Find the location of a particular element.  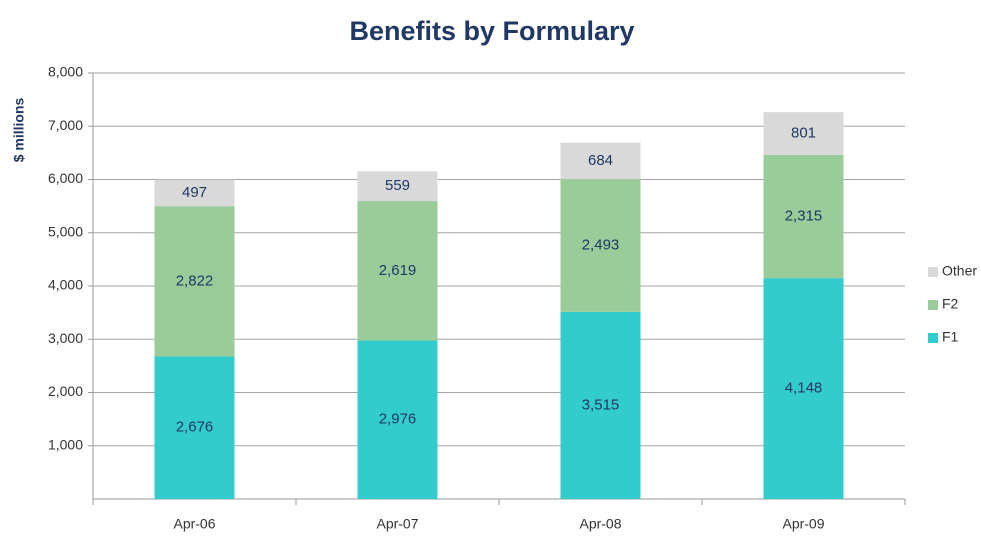

data-label: 801 is located at coordinates (803, 132).